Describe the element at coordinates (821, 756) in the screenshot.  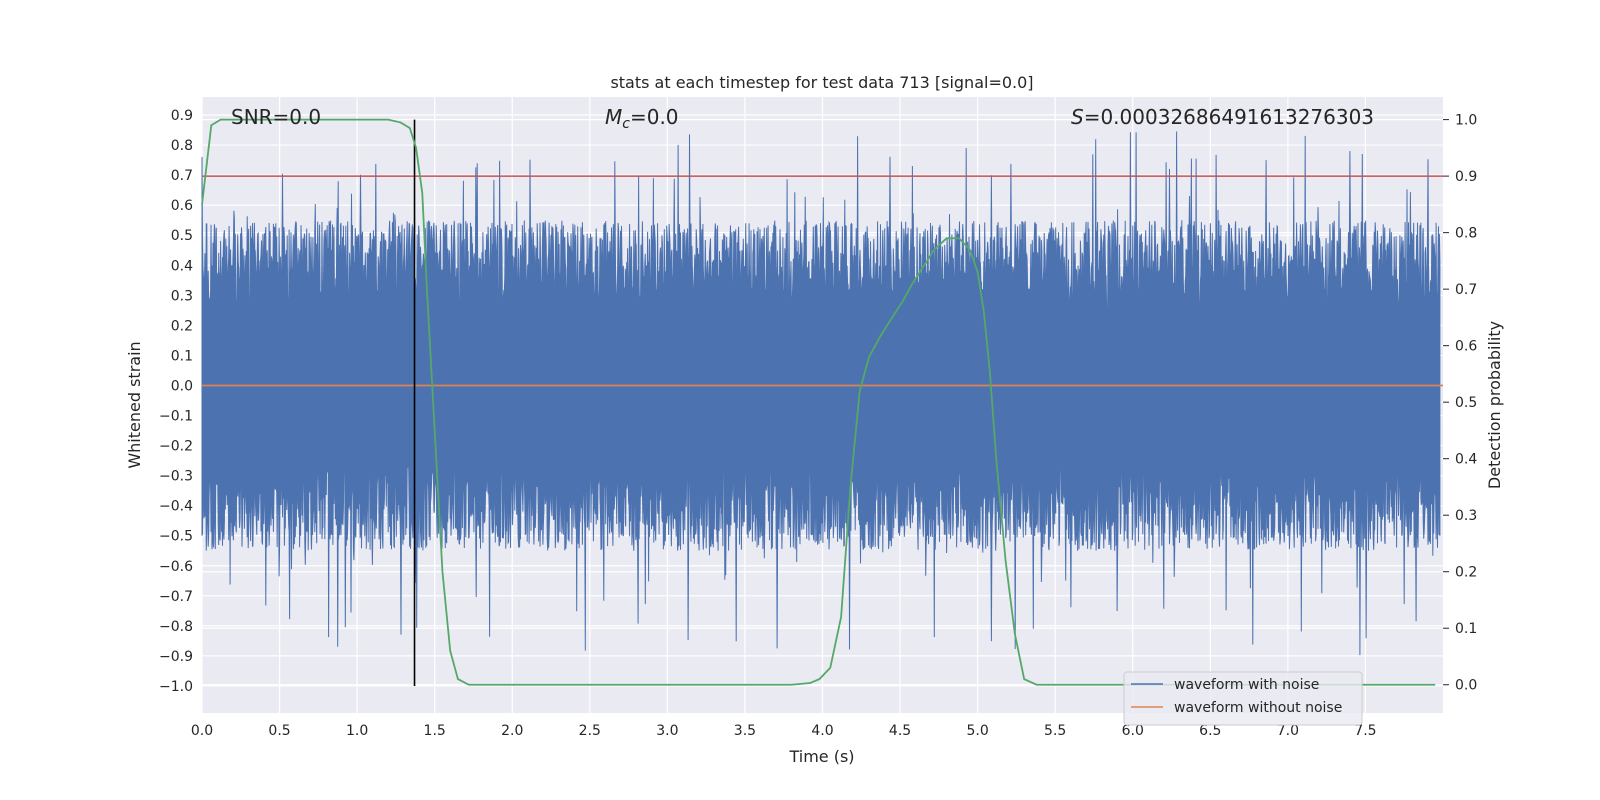
I see `x-axis-label: Time (s)` at that location.